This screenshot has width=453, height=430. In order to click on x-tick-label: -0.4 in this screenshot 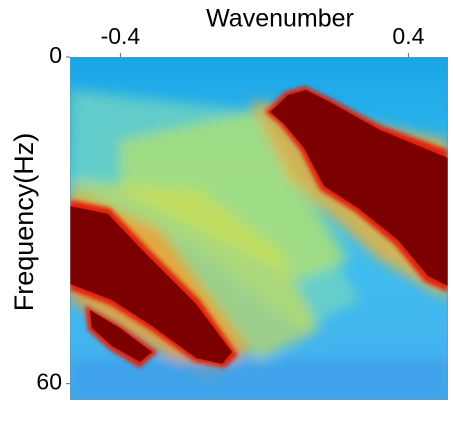, I will do `click(121, 36)`.